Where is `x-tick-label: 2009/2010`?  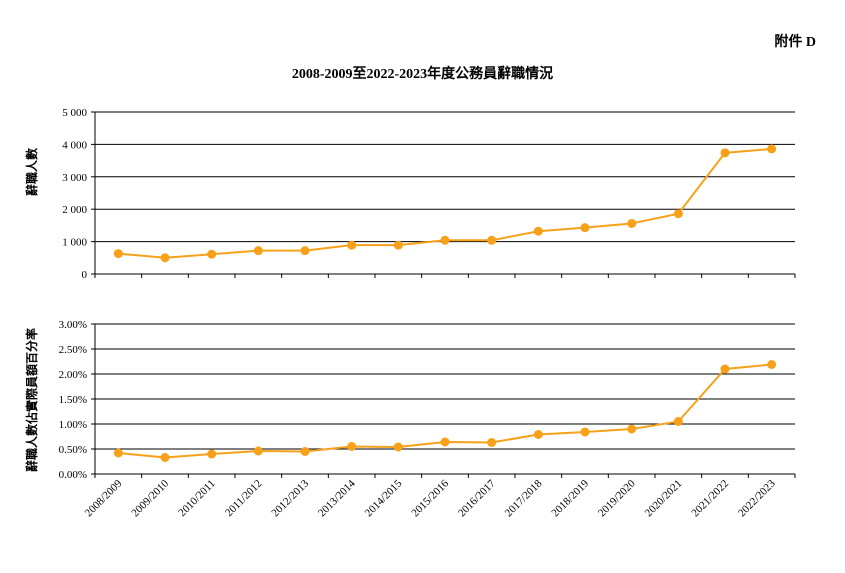 x-tick-label: 2009/2010 is located at coordinates (150, 498).